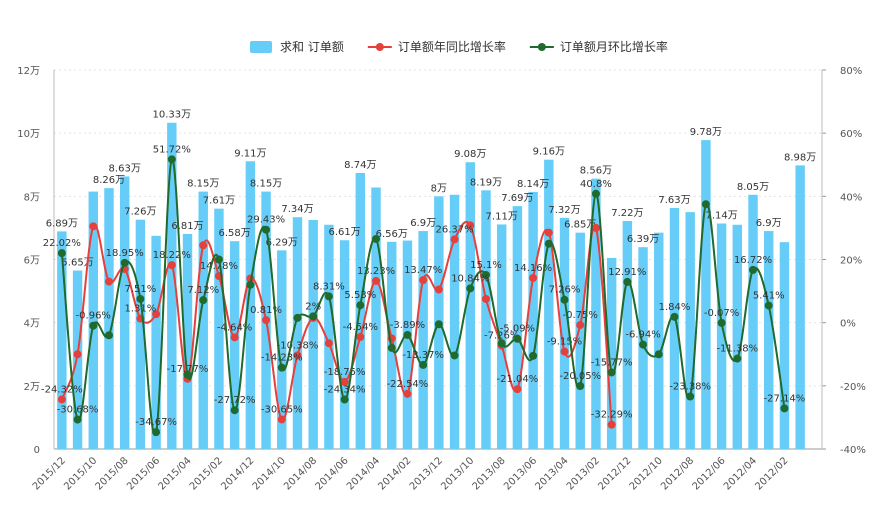 The image size is (882, 509). I want to click on bar-label: 9.78万, so click(706, 132).